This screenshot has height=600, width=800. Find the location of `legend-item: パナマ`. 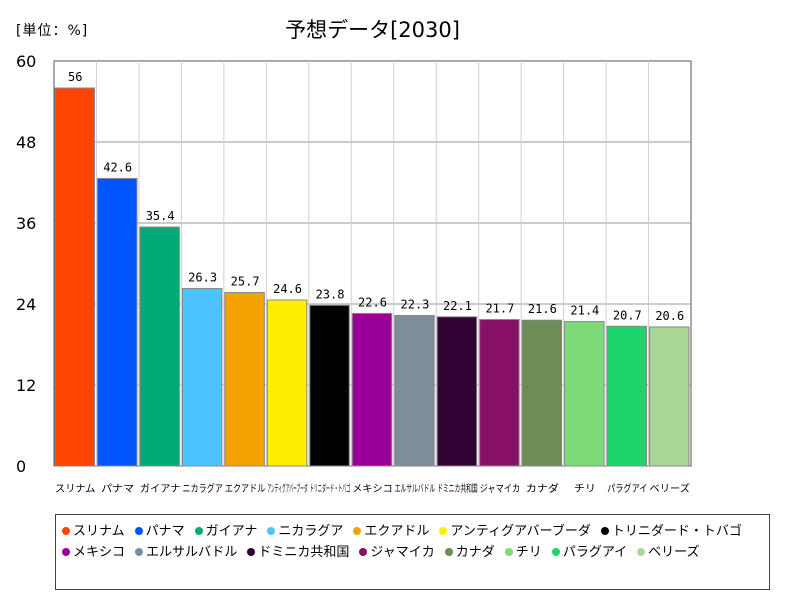

legend-item: パナマ is located at coordinates (159, 531).